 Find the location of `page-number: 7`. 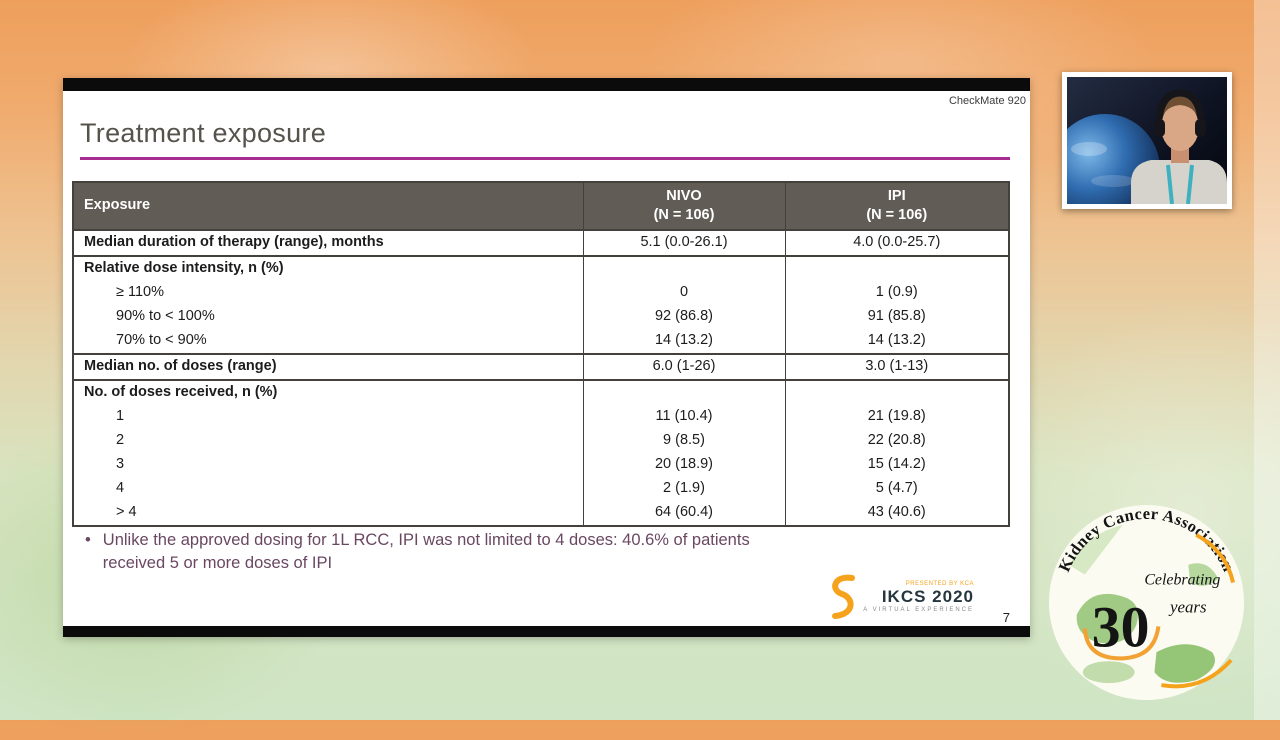

page-number: 7 is located at coordinates (1006, 617).